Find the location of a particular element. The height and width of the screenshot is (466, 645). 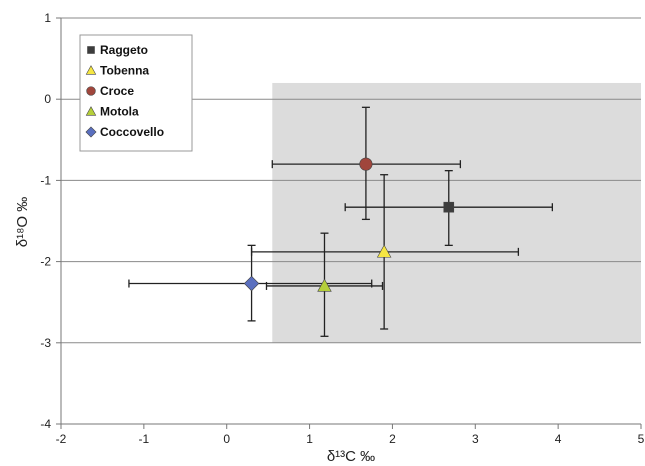

legend-marker-coccovello is located at coordinates (91, 132).